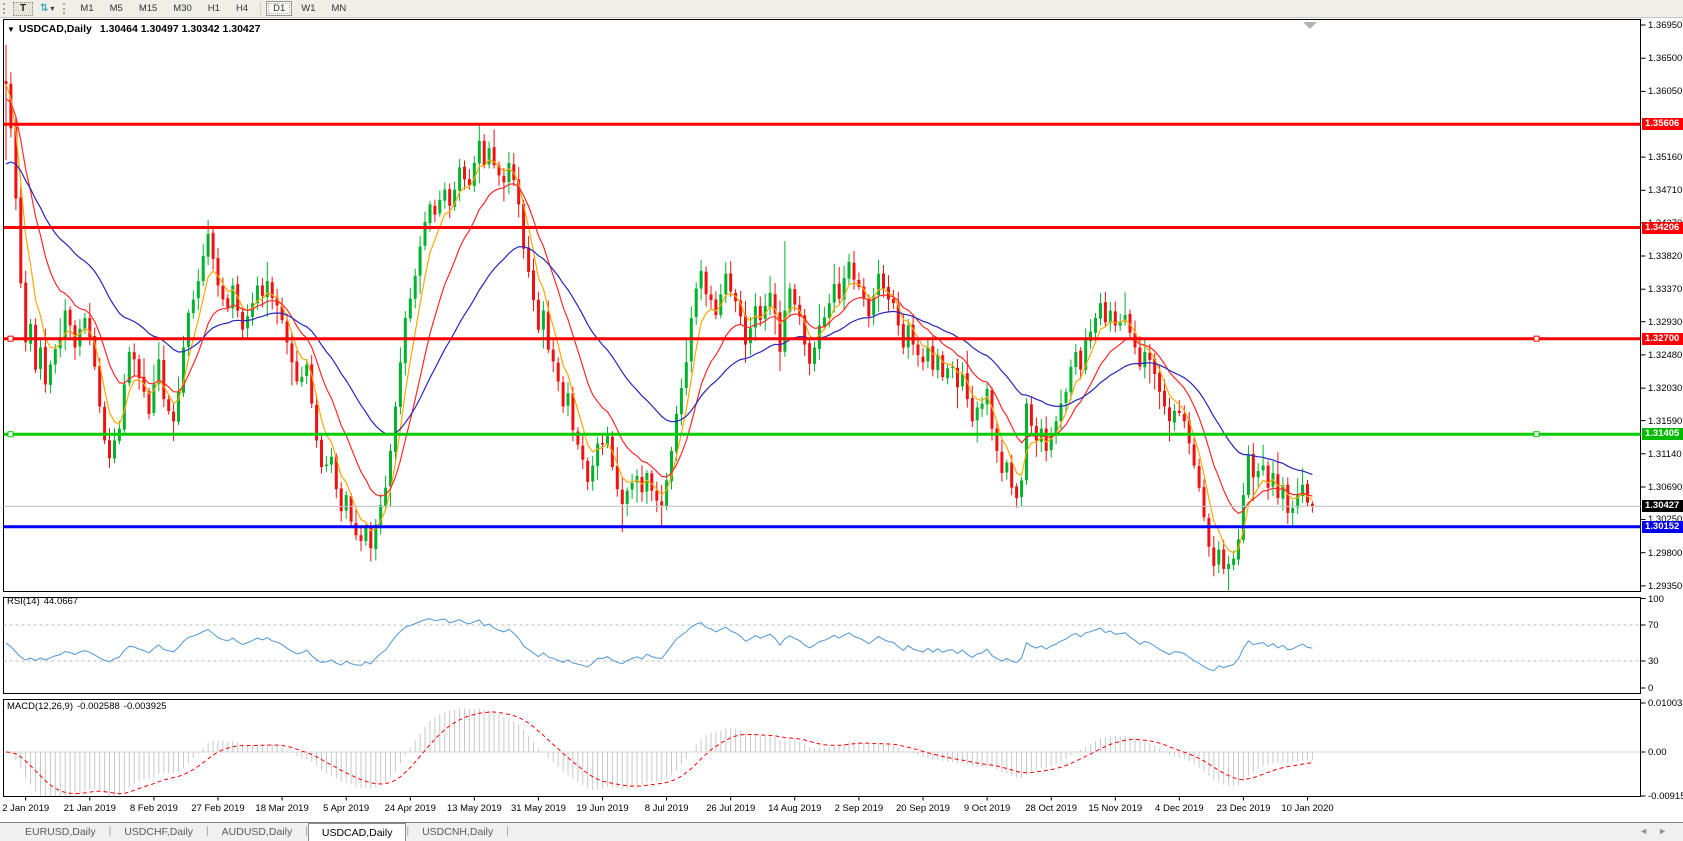  I want to click on date-label: 9 Oct 2019, so click(987, 808).